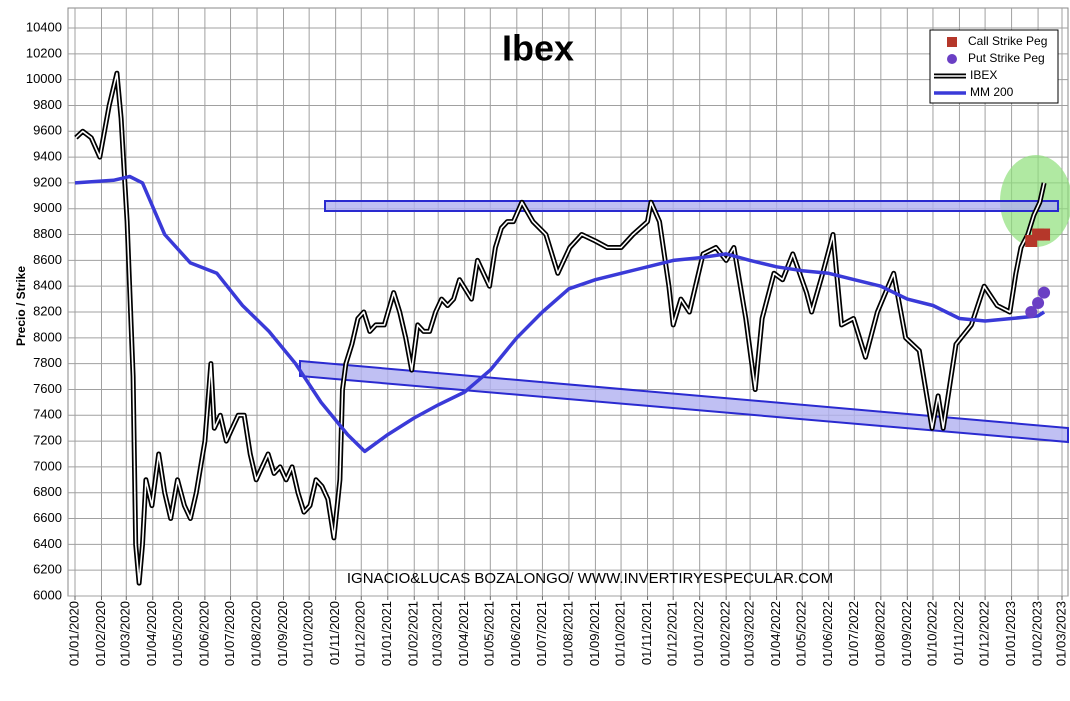 The width and height of the screenshot is (1070, 701). I want to click on x-tick-label: 01/08/2020, so click(255, 633).